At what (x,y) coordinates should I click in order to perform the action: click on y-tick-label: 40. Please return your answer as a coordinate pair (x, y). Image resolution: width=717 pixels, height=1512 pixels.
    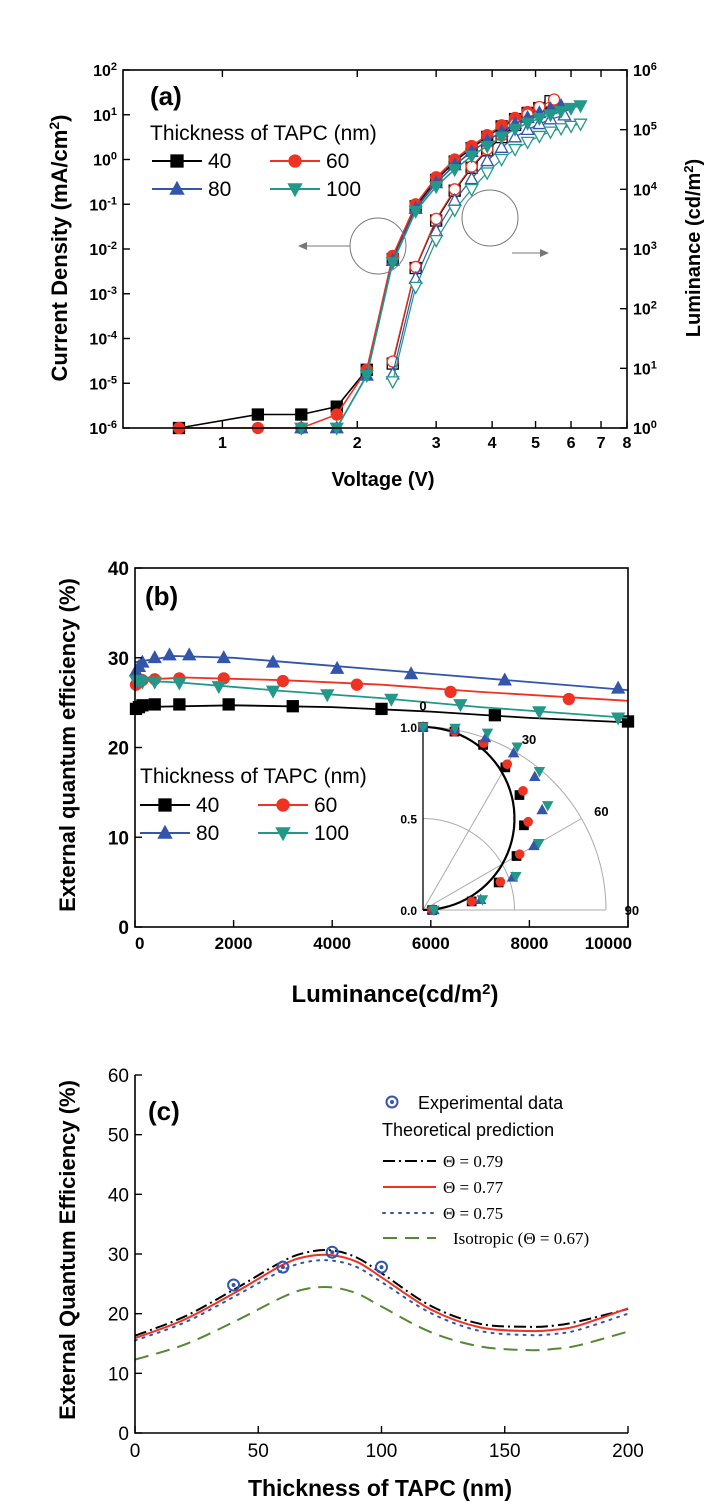
    Looking at the image, I should click on (118, 1195).